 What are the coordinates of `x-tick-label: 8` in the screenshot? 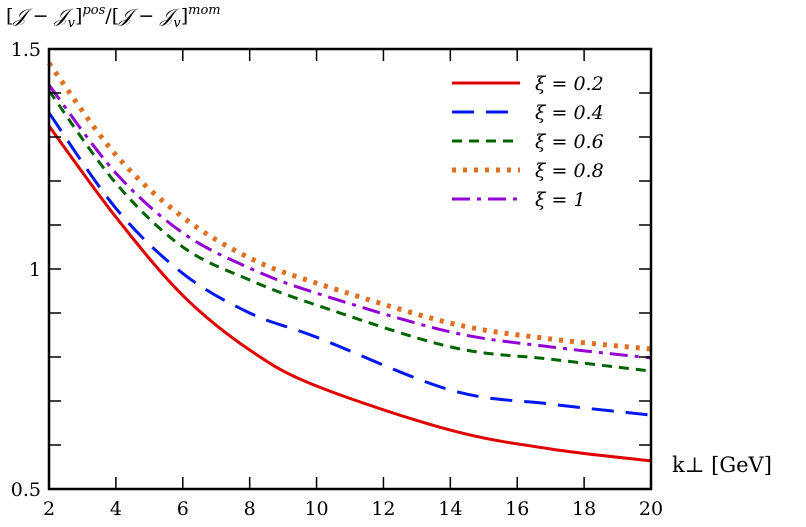 It's located at (250, 509).